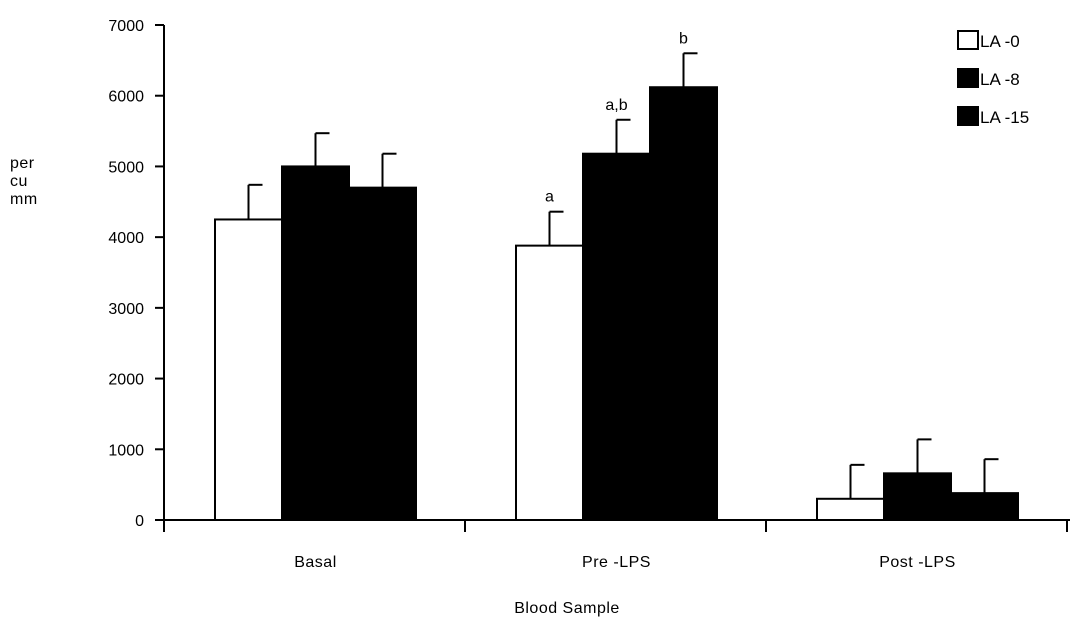  I want to click on annotation-label: a, so click(549, 197).